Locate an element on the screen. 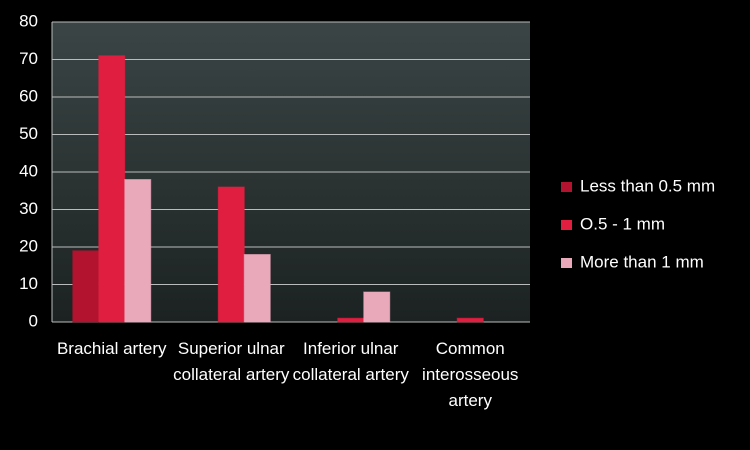 This screenshot has width=750, height=450. y-tick-label: 30 is located at coordinates (28, 208).